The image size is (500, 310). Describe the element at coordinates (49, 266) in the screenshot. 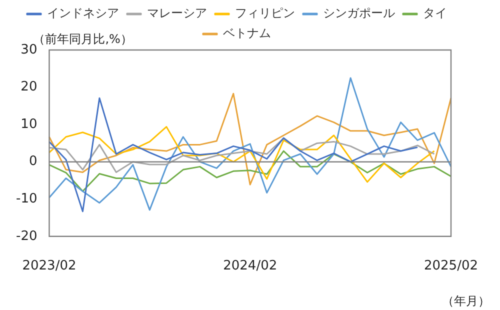

I see `x-tick-label: 2023/02` at that location.